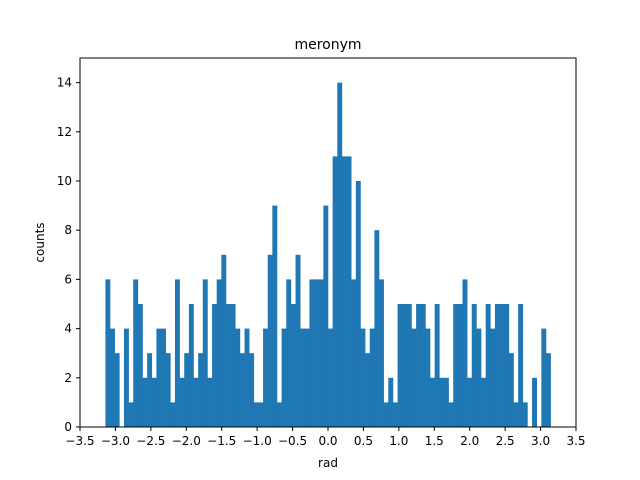  I want to click on y-axis-label: counts, so click(40, 242).